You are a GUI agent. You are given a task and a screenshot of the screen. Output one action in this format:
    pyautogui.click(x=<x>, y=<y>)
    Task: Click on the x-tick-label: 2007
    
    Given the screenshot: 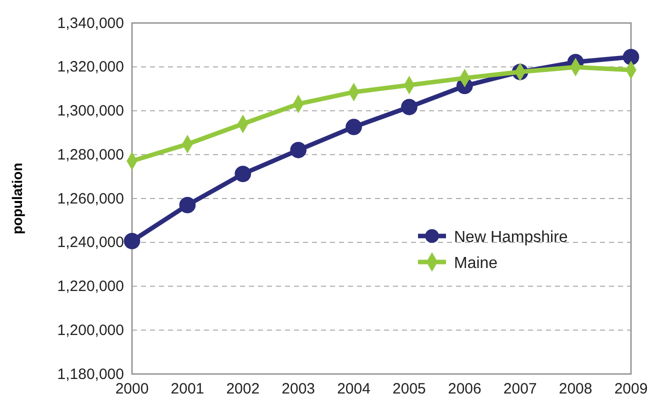 What is the action you would take?
    pyautogui.click(x=520, y=389)
    